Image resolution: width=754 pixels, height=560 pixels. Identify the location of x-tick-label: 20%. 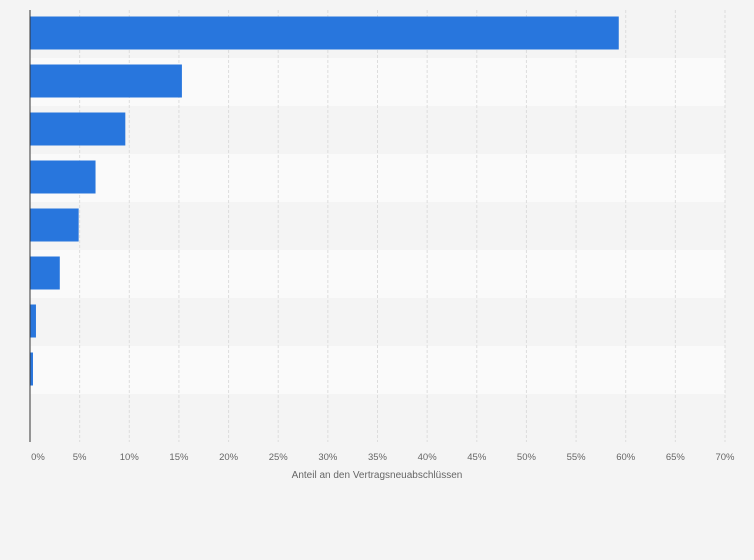
(229, 457).